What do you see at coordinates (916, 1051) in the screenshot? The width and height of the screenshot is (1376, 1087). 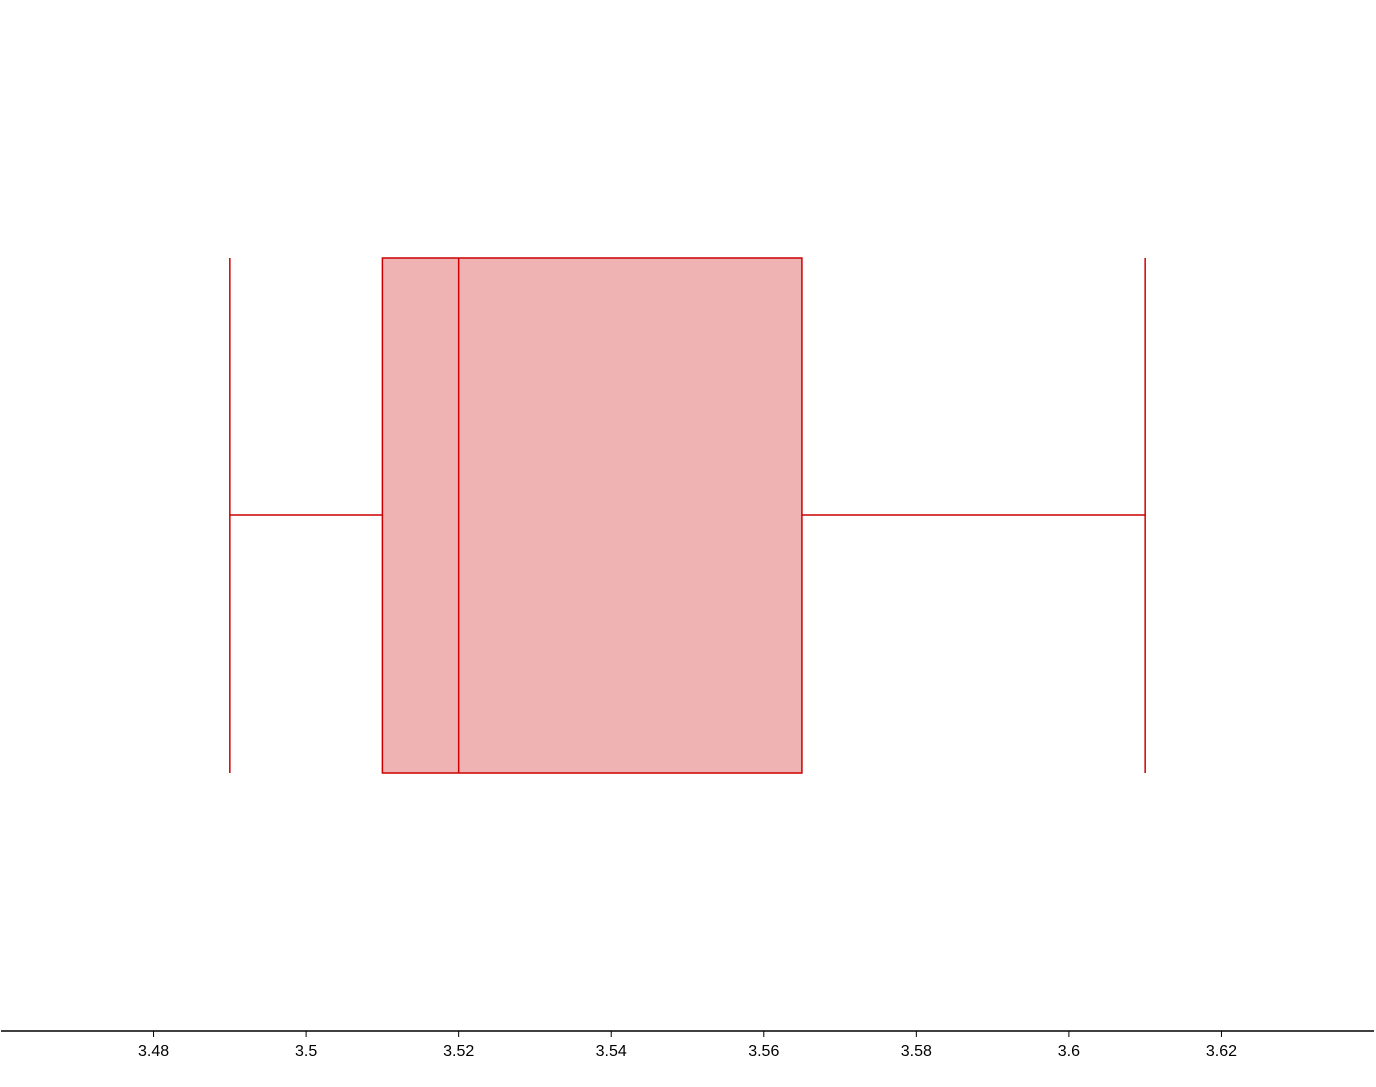 I see `x-tick-label: 3.58` at bounding box center [916, 1051].